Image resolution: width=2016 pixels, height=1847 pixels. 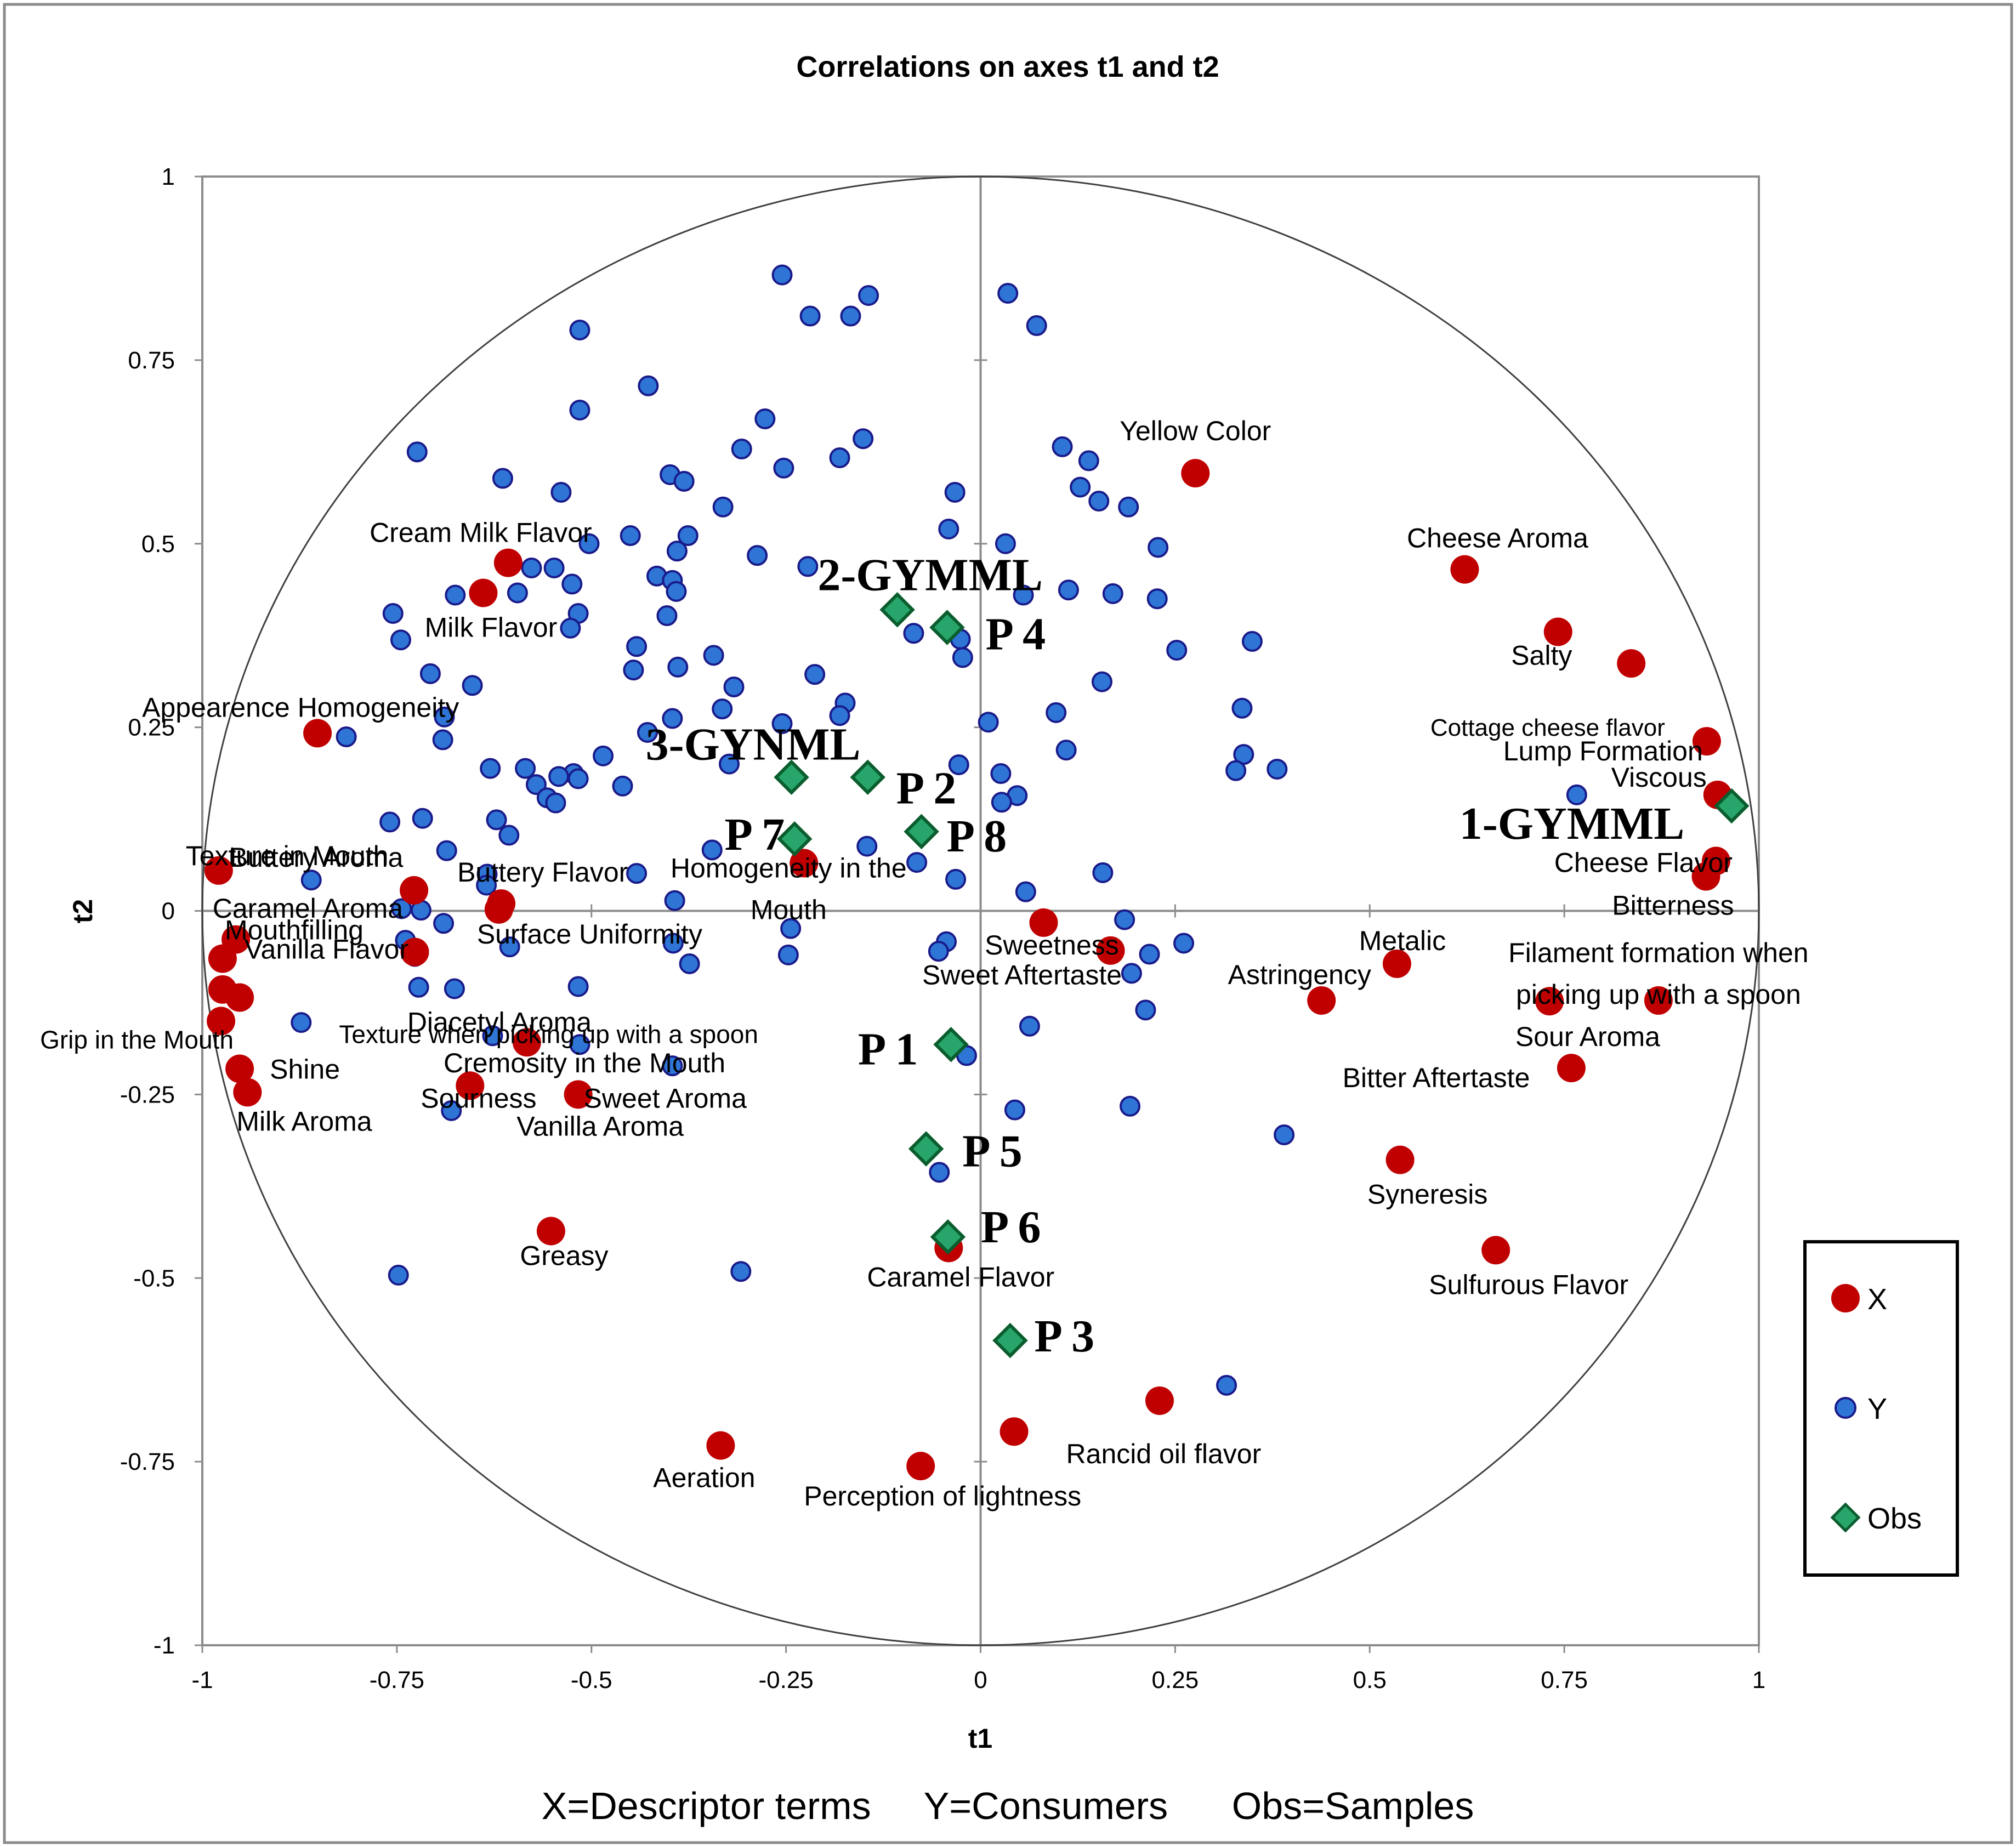 I want to click on descriptor-label: Cheese Flavor, so click(x=1643, y=862).